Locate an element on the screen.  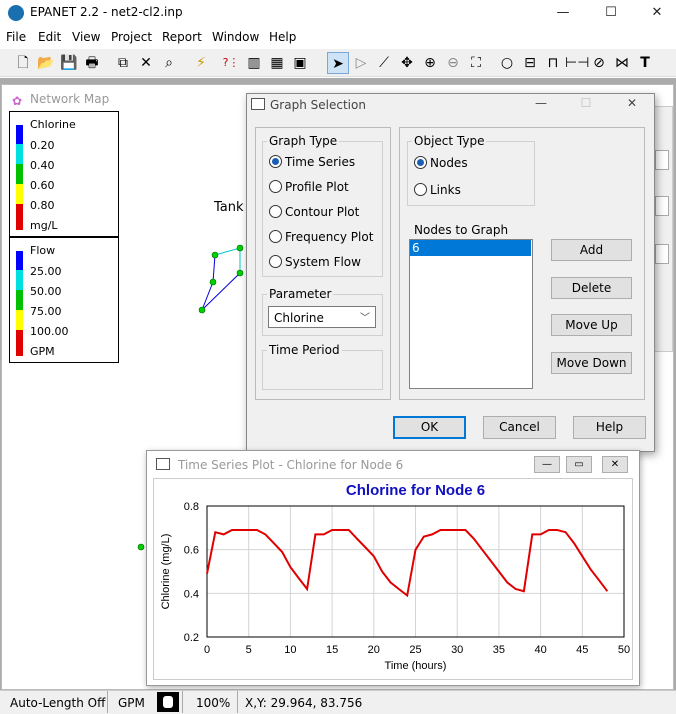
cancel-button: Cancel is located at coordinates (519, 427).